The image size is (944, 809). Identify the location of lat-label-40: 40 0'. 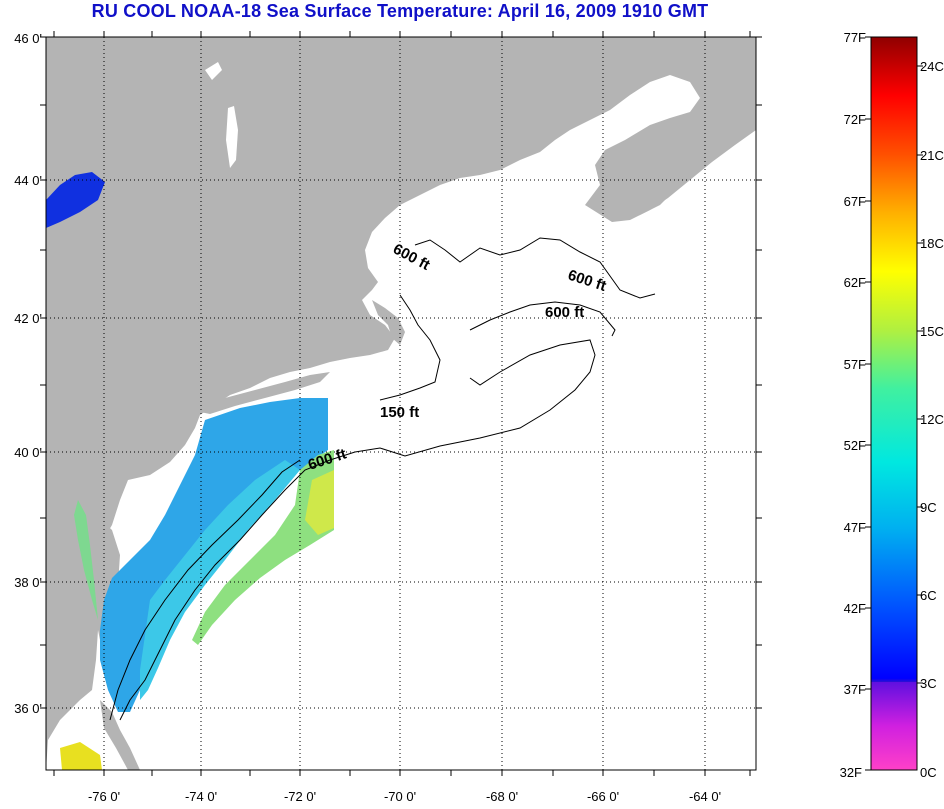
(28, 452).